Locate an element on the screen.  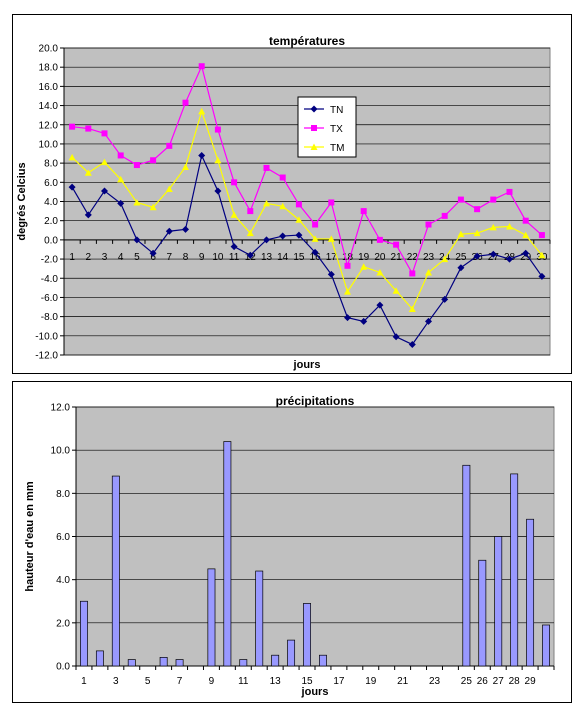
x-tick-label: 3 is located at coordinates (105, 257).